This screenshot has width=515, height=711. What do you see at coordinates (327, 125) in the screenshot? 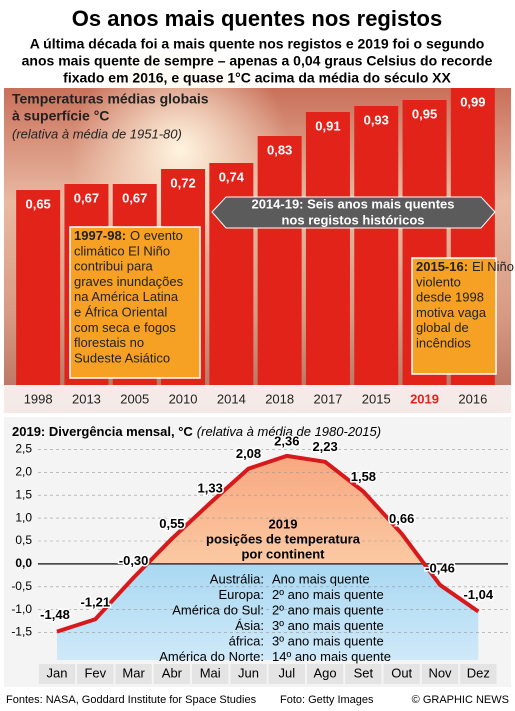
I see `value-label: 0,91` at bounding box center [327, 125].